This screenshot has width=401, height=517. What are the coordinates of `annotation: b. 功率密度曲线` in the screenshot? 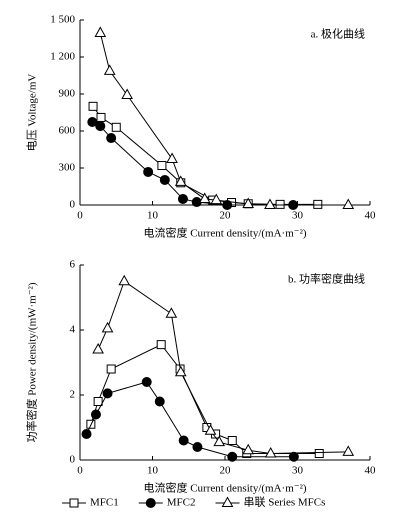 It's located at (326, 279).